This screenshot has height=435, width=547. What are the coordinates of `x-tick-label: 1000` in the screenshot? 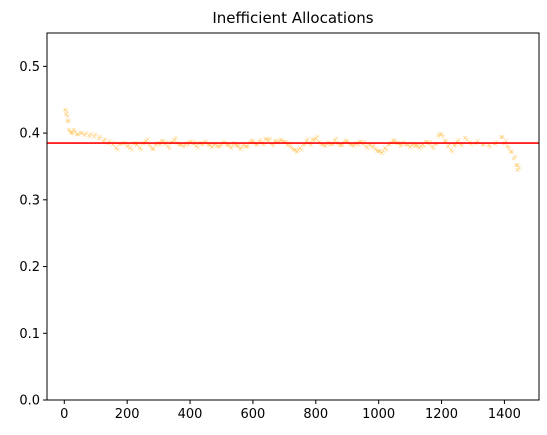 It's located at (378, 414).